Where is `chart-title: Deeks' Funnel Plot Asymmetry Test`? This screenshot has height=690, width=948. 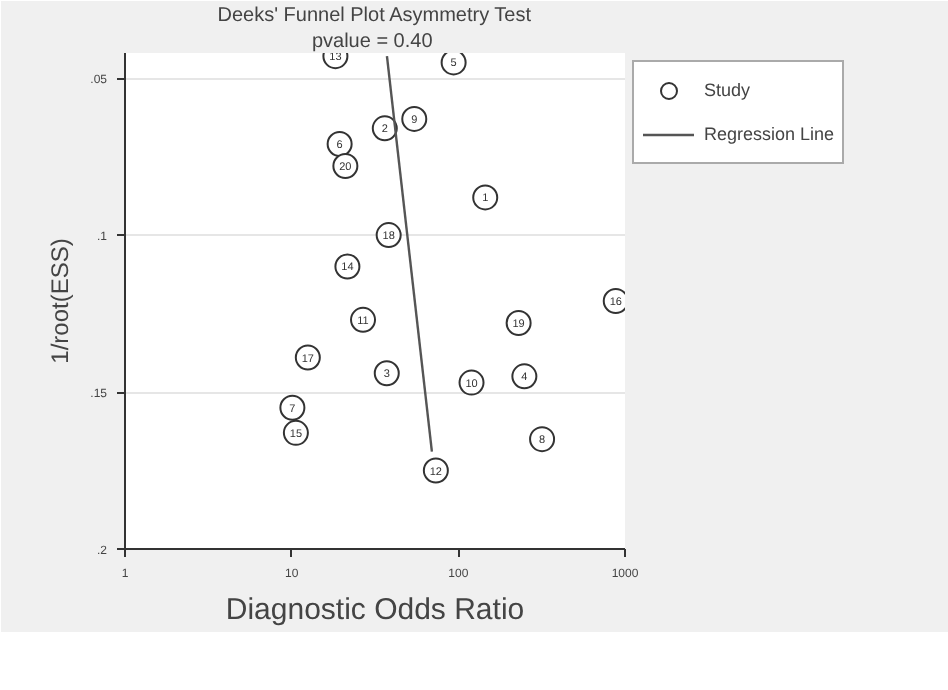
chart-title: Deeks' Funnel Plot Asymmetry Test is located at coordinates (374, 16).